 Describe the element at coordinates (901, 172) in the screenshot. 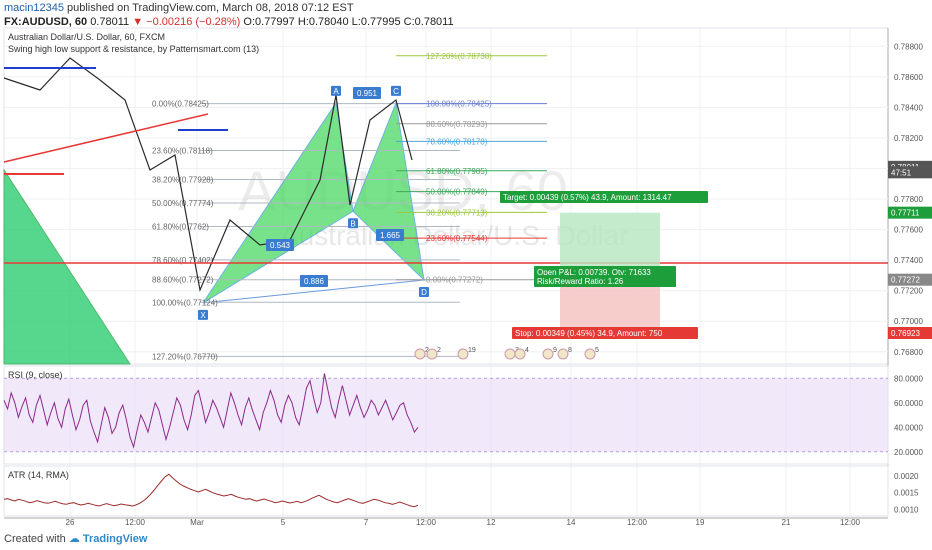

I see `price-axis-label: 47:51` at that location.